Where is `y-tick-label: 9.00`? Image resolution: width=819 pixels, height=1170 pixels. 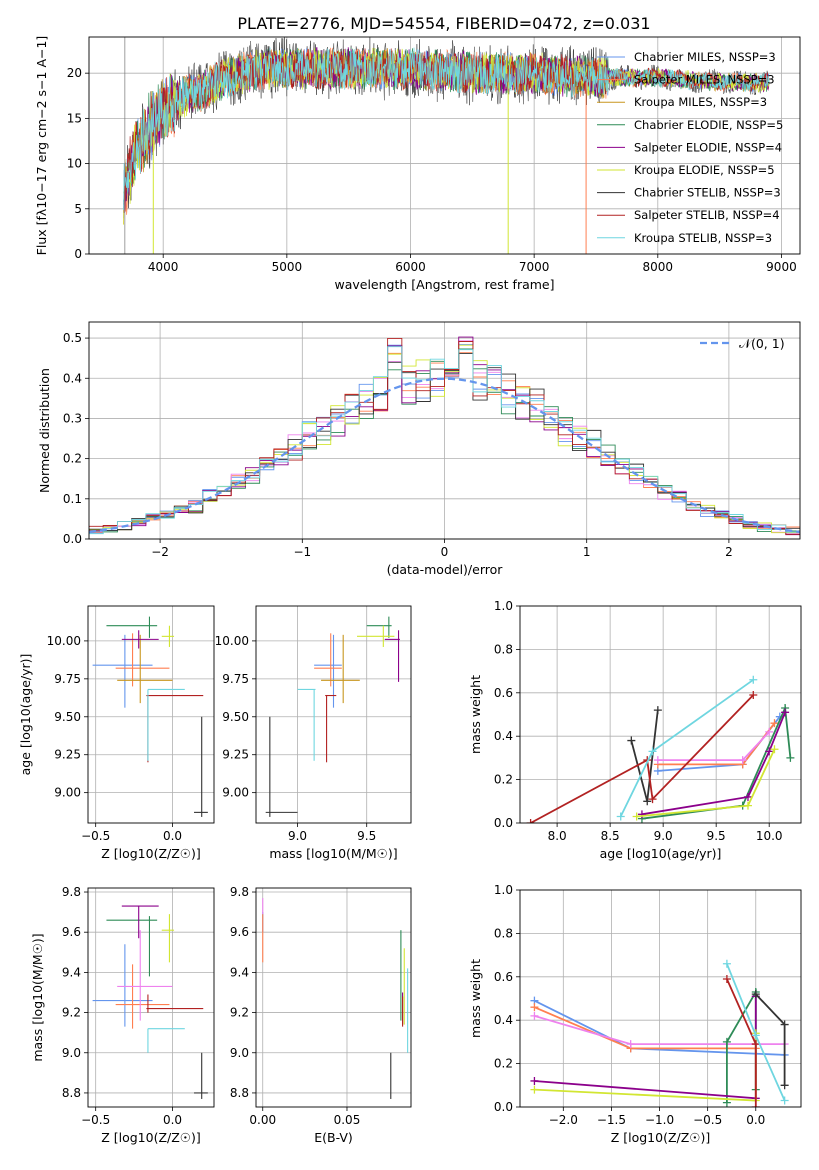 y-tick-label: 9.00 is located at coordinates (235, 793).